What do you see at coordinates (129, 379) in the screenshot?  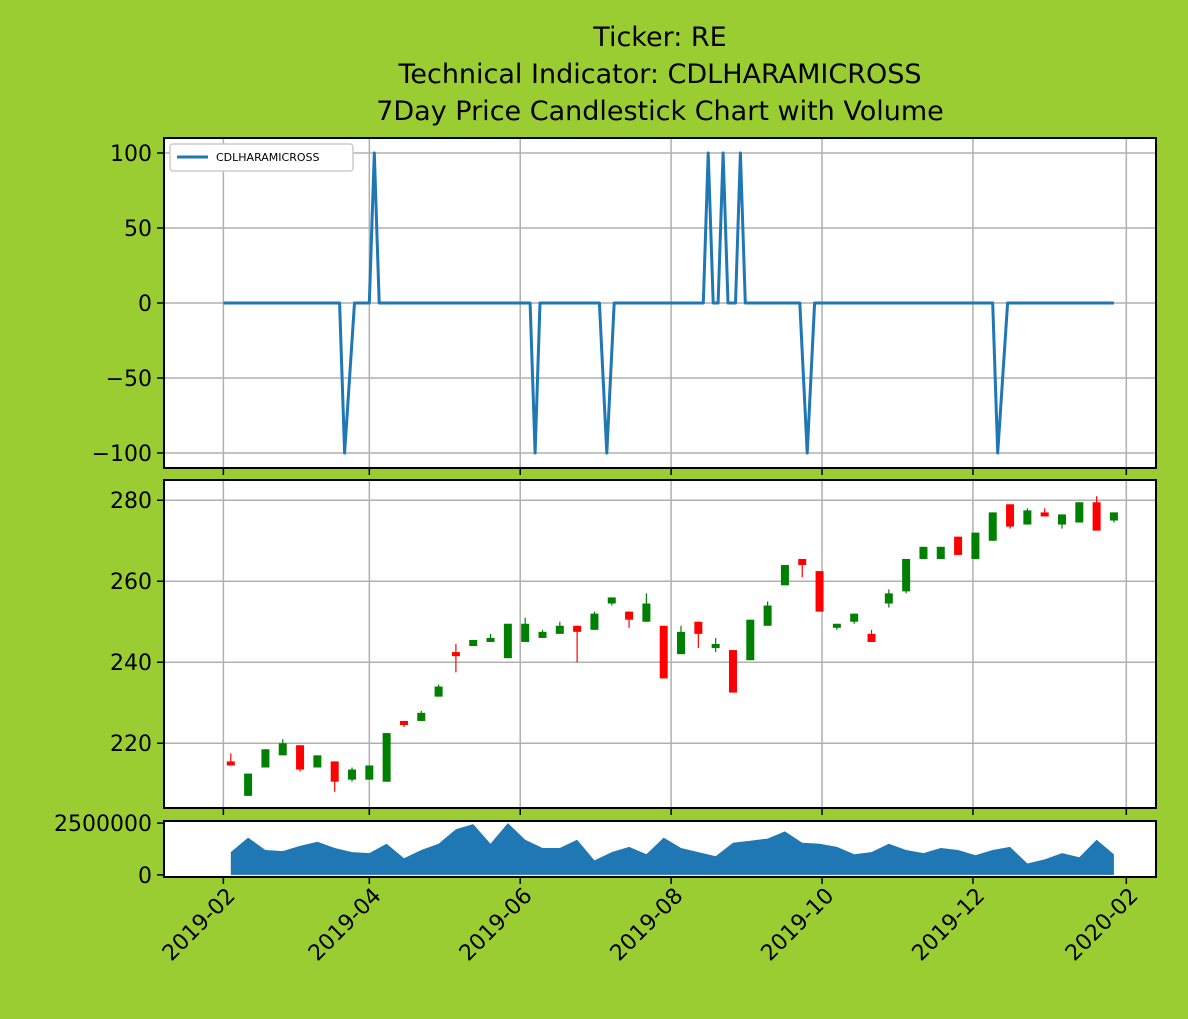 I see `y-tick-label: −50` at bounding box center [129, 379].